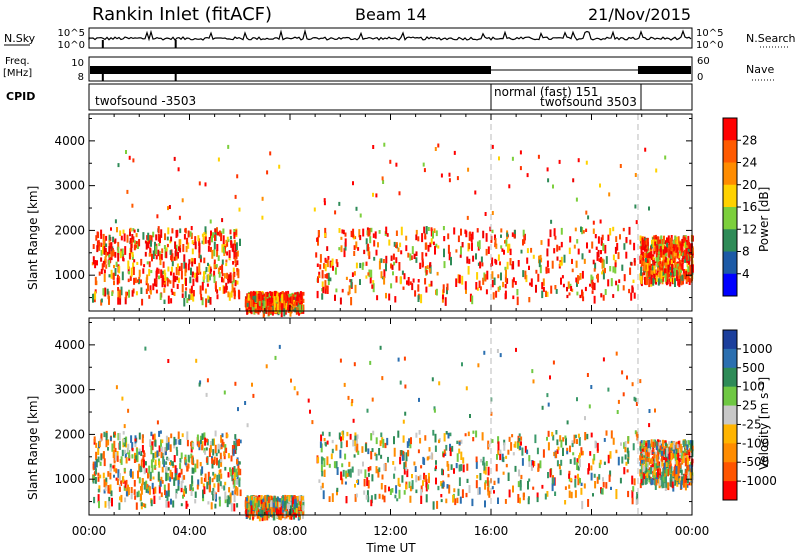 This screenshot has width=800, height=554. What do you see at coordinates (69, 390) in the screenshot?
I see `y-tick-label: 3000` at bounding box center [69, 390].